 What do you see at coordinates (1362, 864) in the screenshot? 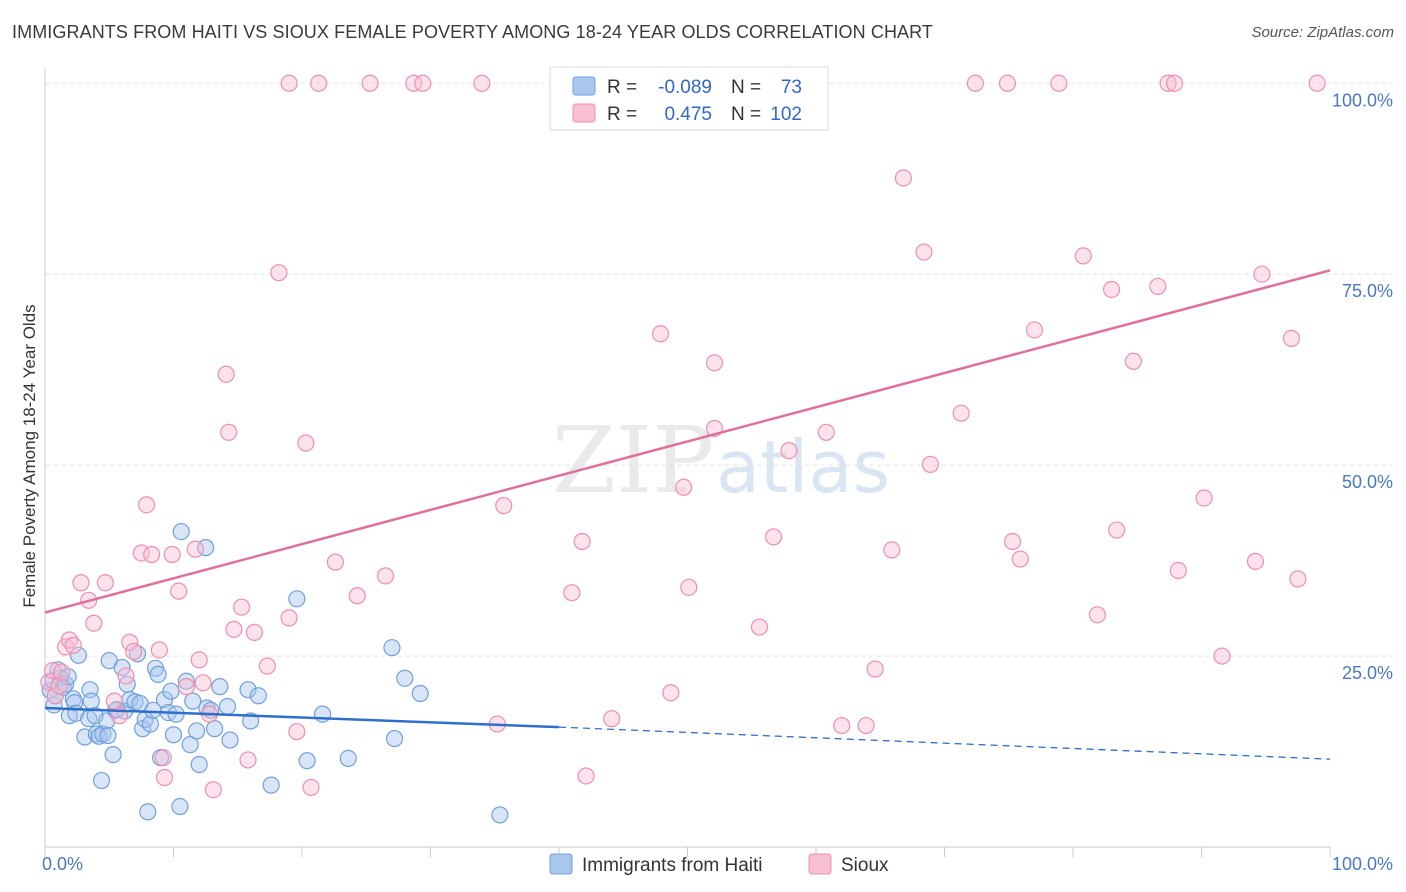
I see `x-tick-label-1: 100.0%` at bounding box center [1362, 864].